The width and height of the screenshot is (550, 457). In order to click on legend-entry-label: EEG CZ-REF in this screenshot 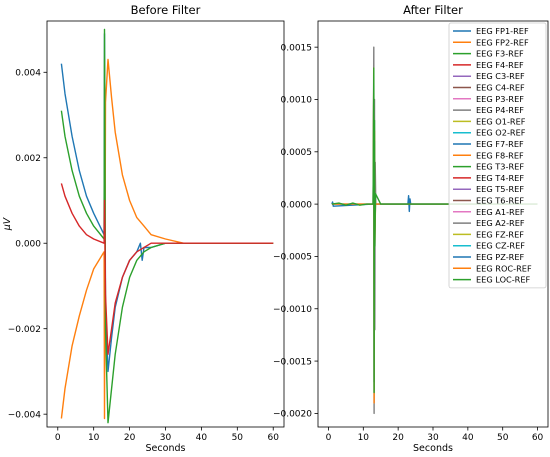, I will do `click(500, 246)`.